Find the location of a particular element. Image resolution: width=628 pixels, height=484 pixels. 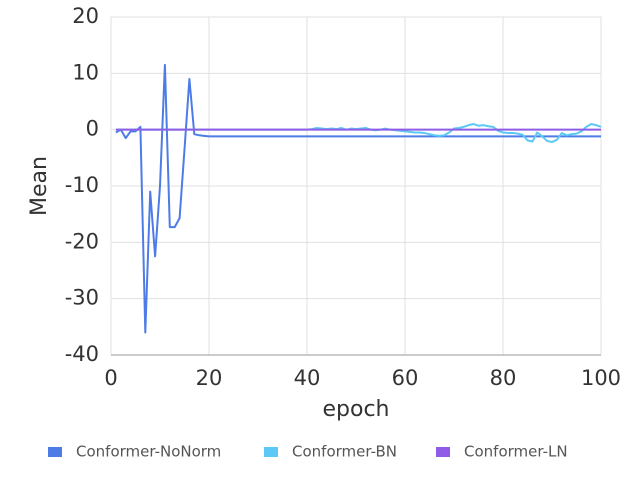

y-tick-label: 10 is located at coordinates (85, 72).